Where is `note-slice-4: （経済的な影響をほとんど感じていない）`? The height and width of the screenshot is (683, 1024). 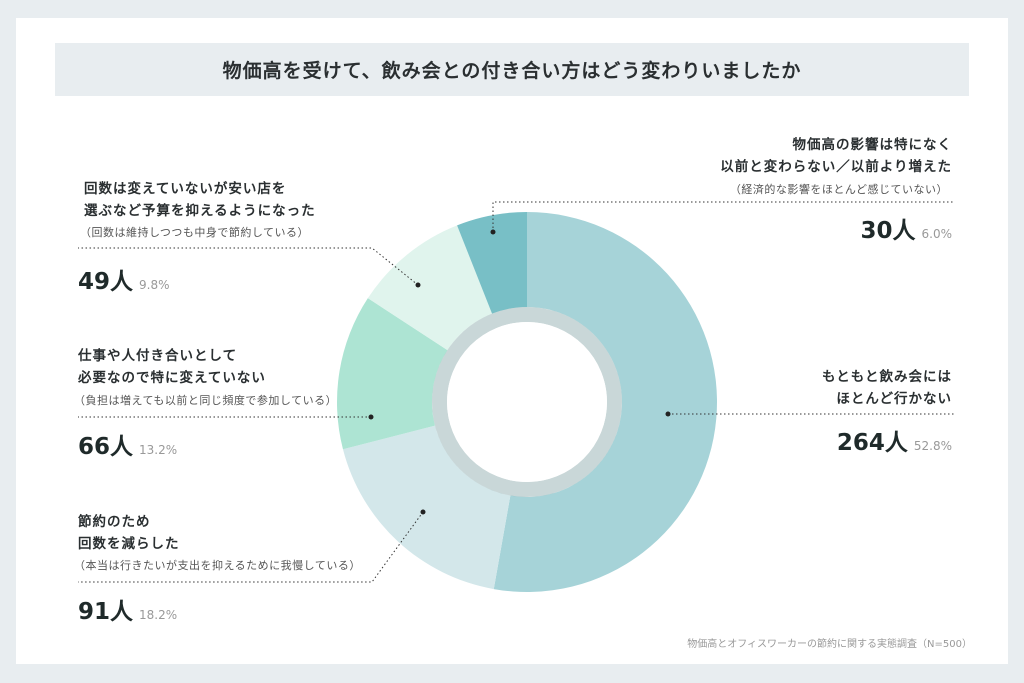
note-slice-4: （経済的な影響をほとんど感じていない） is located at coordinates (838, 189).